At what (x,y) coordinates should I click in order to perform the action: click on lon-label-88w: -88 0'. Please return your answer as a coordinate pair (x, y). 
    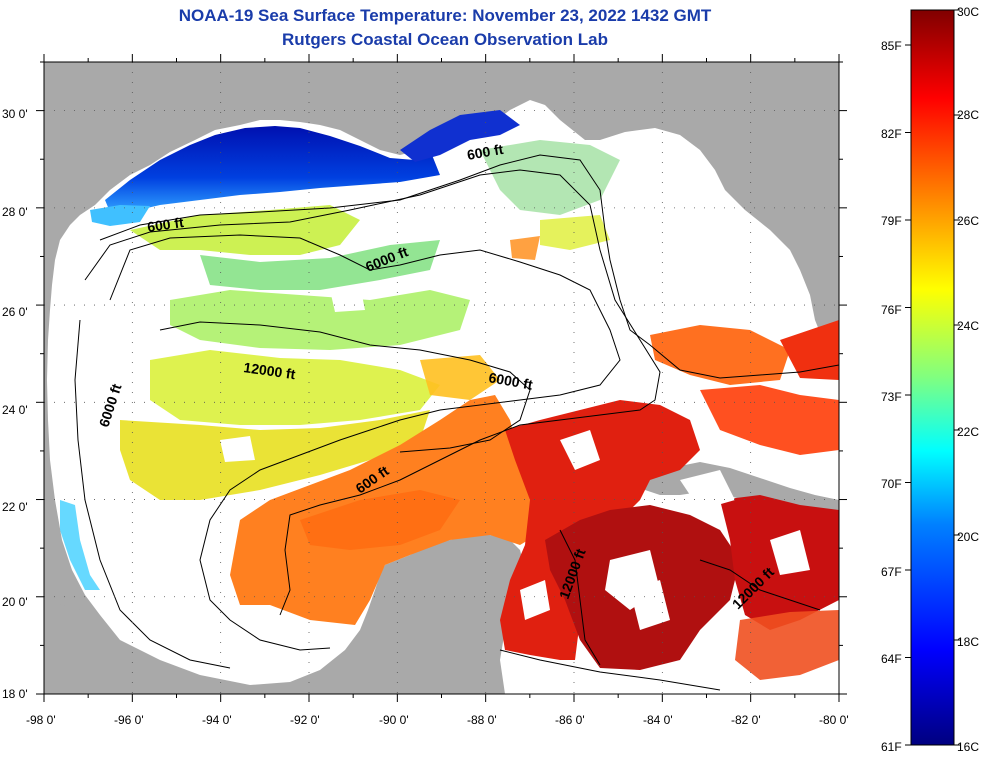
    Looking at the image, I should click on (482, 720).